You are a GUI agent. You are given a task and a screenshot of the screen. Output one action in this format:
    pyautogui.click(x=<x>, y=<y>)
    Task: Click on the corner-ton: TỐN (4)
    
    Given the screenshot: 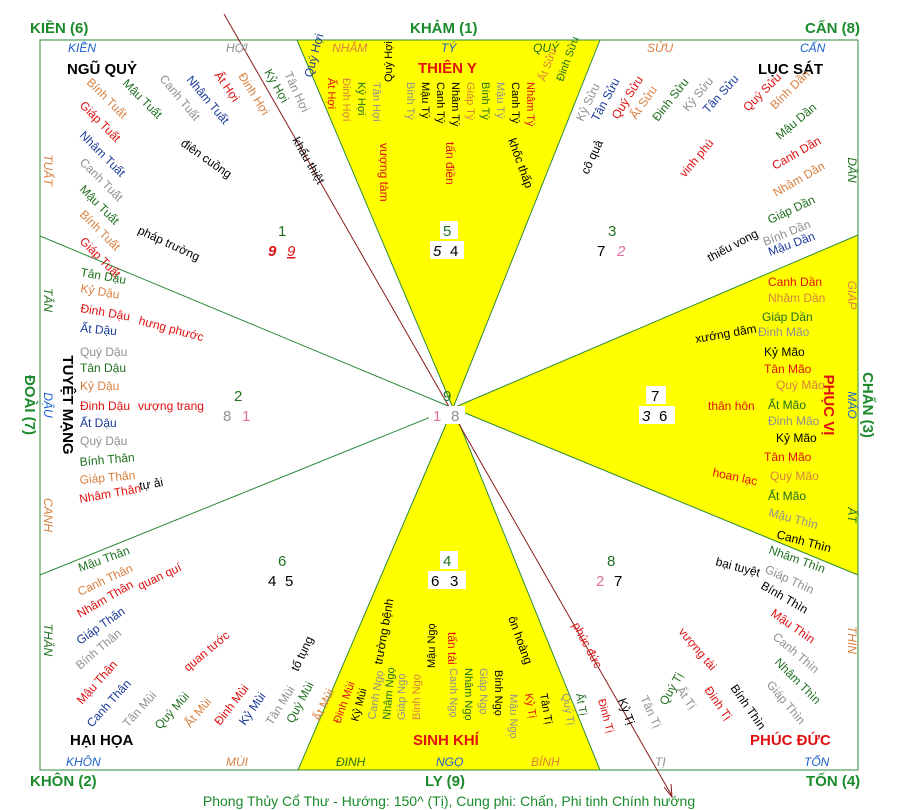 What is the action you would take?
    pyautogui.click(x=833, y=781)
    